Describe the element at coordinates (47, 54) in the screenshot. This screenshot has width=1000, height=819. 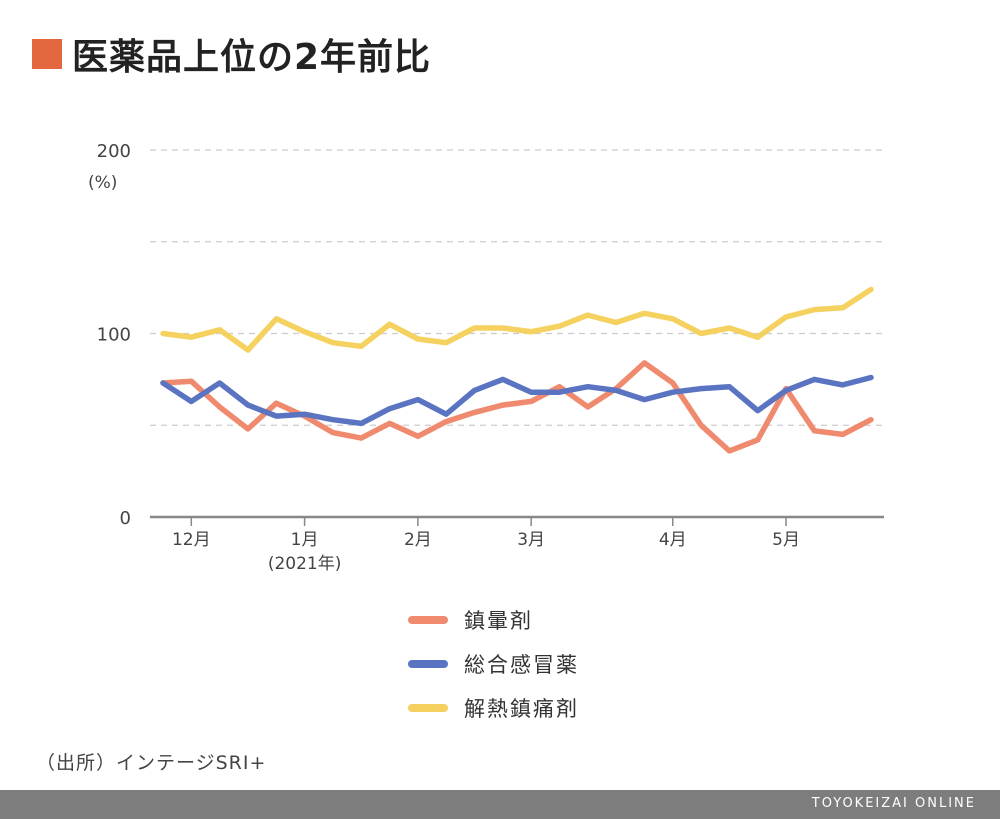
I see `title-square-icon` at that location.